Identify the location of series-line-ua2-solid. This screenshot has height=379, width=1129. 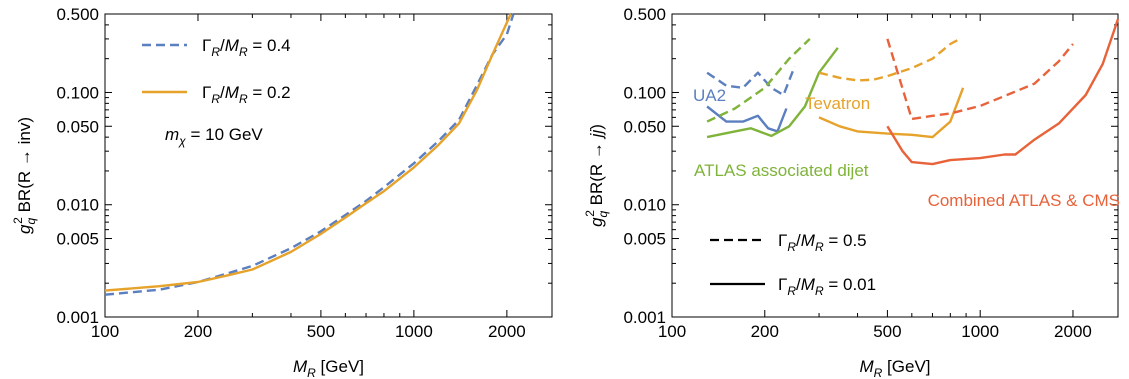
(747, 119).